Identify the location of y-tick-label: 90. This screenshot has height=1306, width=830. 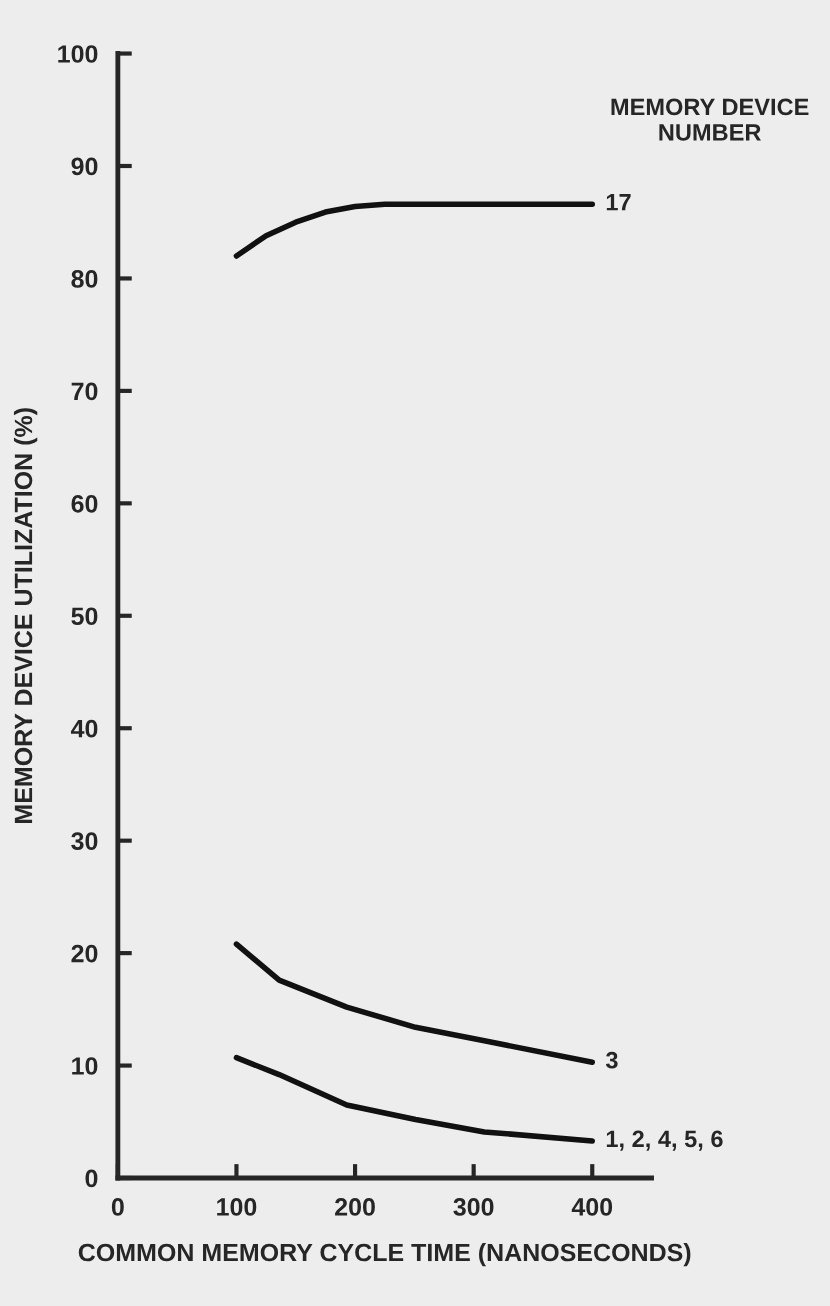
(84, 166).